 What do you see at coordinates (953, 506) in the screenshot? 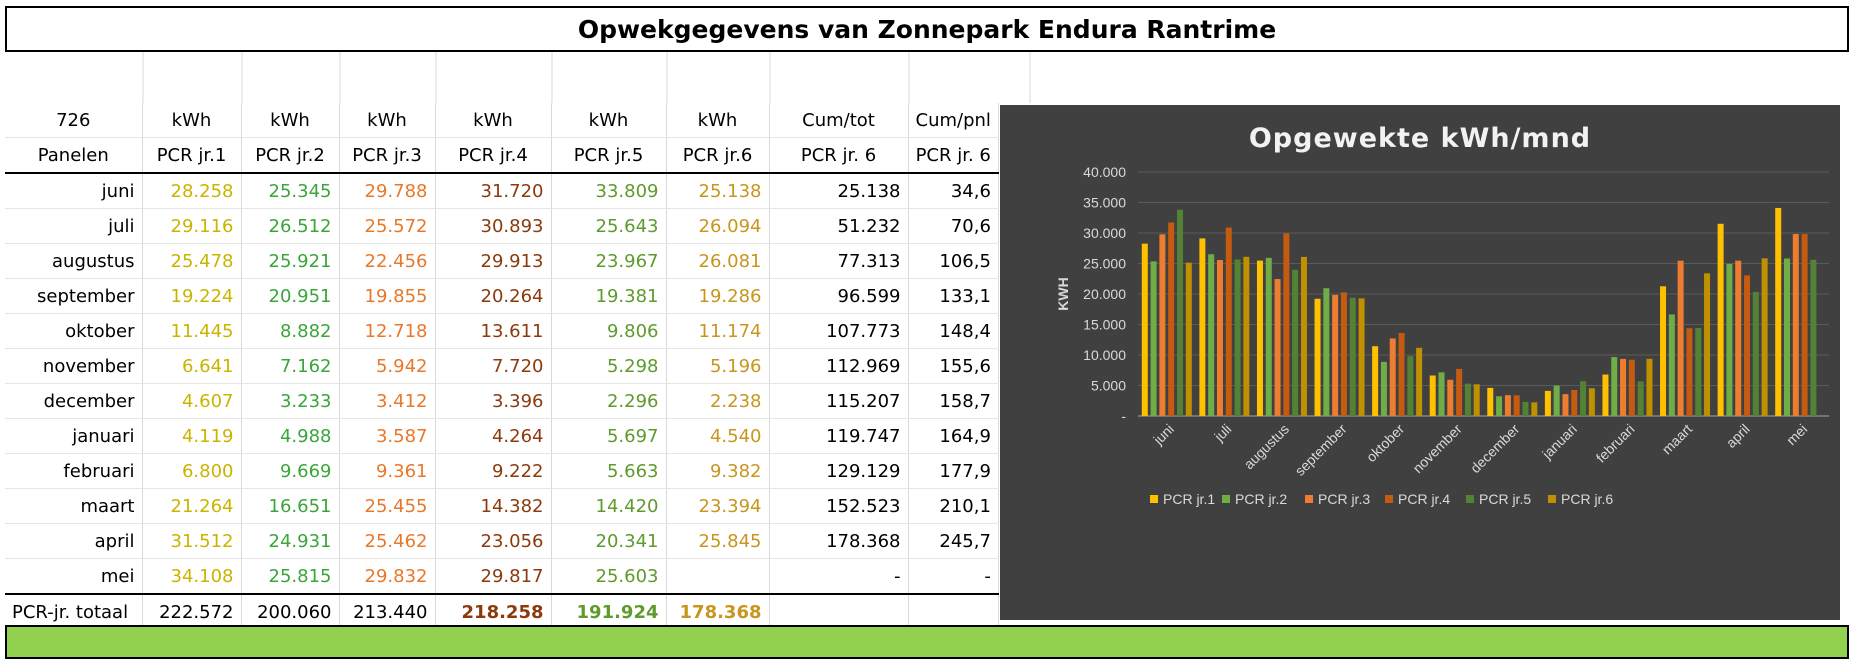
I see `value-cell: 210,1` at bounding box center [953, 506].